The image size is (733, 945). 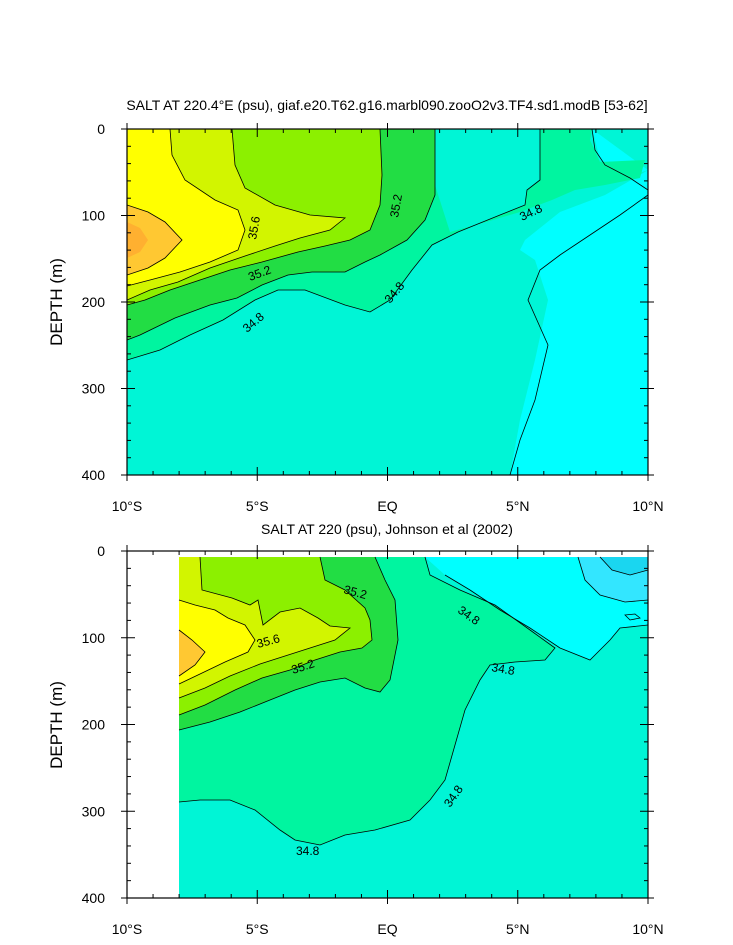 I want to click on p1-band-core, so click(x=154, y=240).